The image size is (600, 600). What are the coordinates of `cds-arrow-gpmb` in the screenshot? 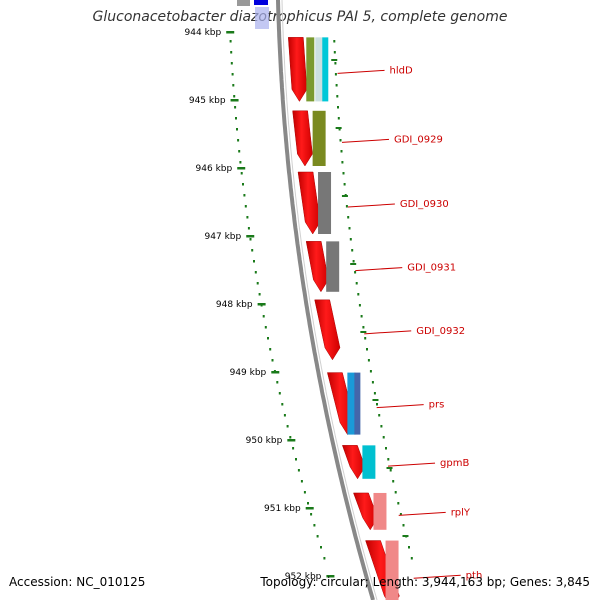 It's located at (354, 462).